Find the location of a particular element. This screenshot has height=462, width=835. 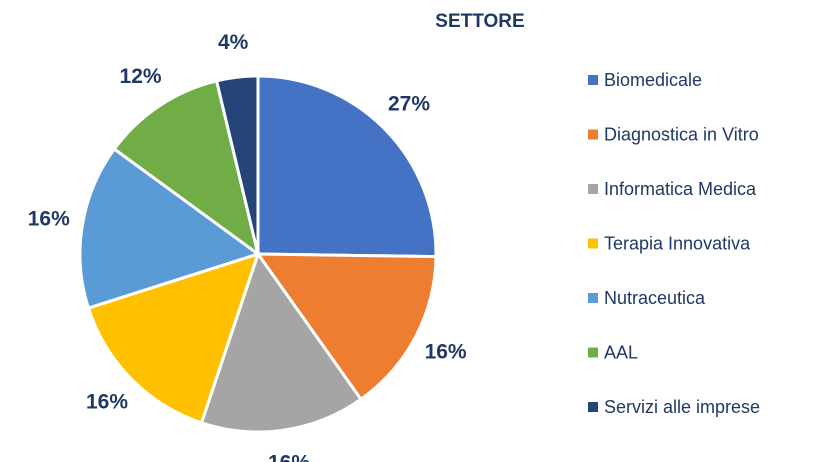

data-label: 12% is located at coordinates (141, 76).